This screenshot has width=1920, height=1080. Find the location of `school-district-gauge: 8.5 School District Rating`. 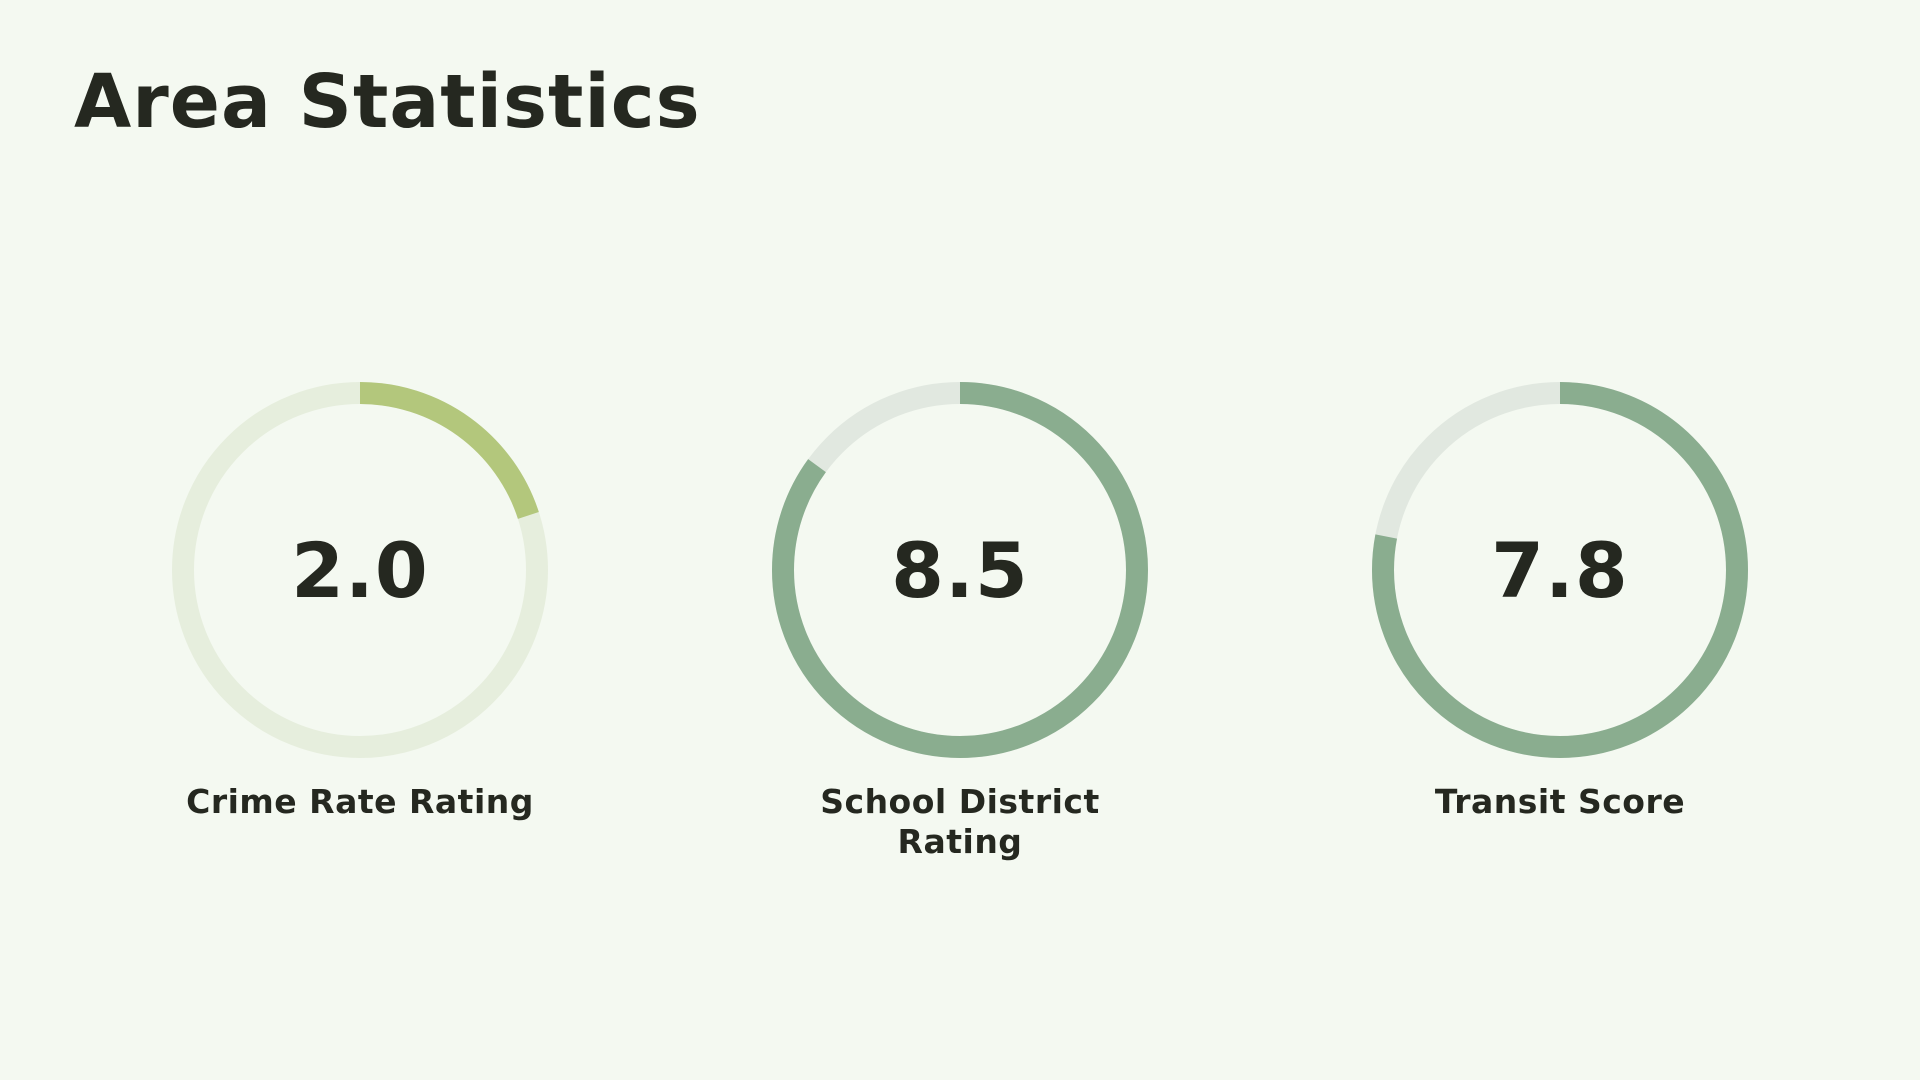

school-district-gauge: 8.5 School District Rating is located at coordinates (960, 621).